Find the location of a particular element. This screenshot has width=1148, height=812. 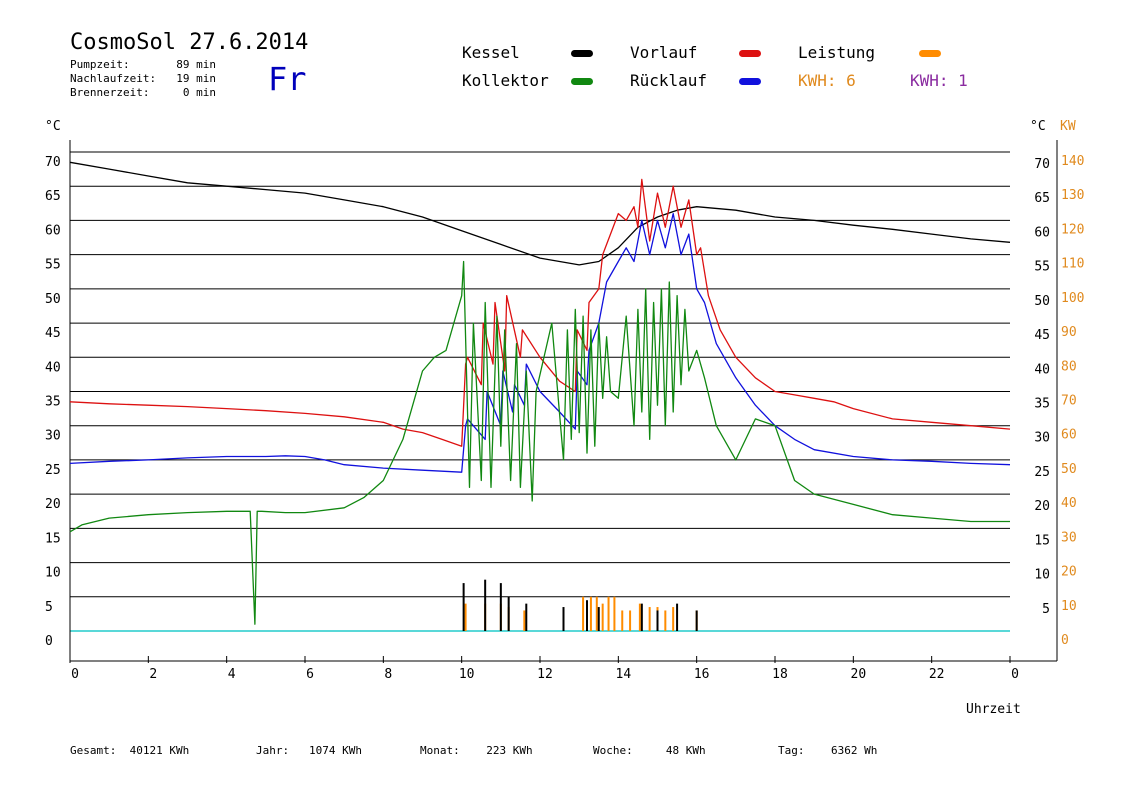

y-tick-label-left: 50 is located at coordinates (53, 299).